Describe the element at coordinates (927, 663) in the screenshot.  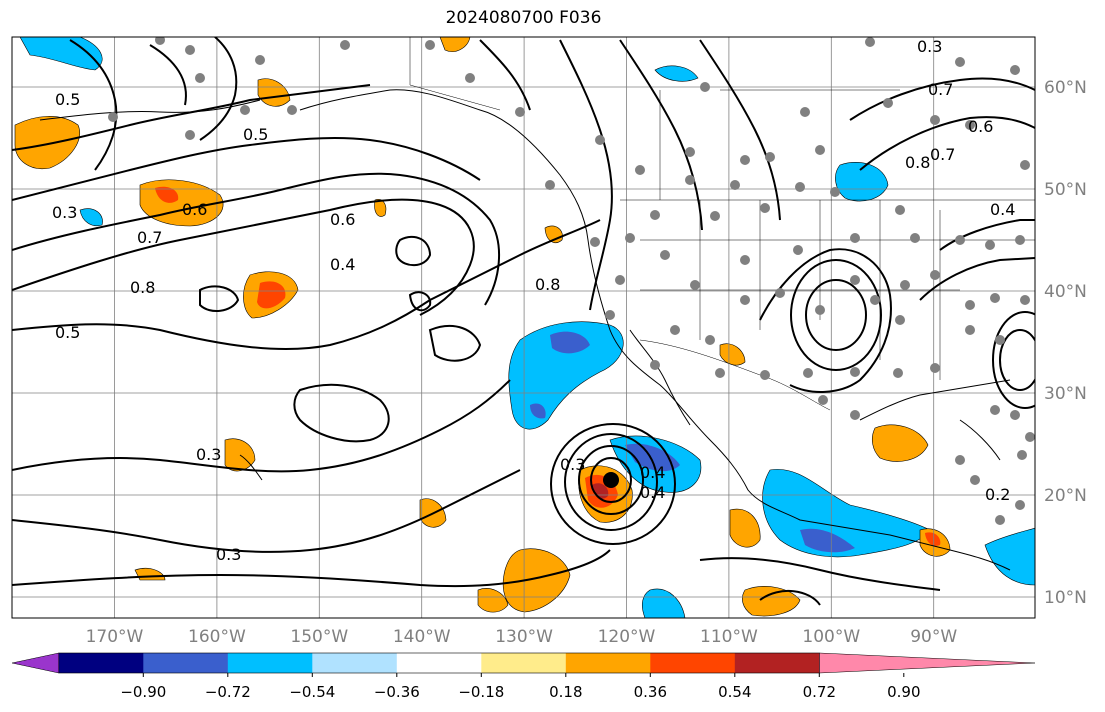
I see `colorbar-extend-high` at that location.